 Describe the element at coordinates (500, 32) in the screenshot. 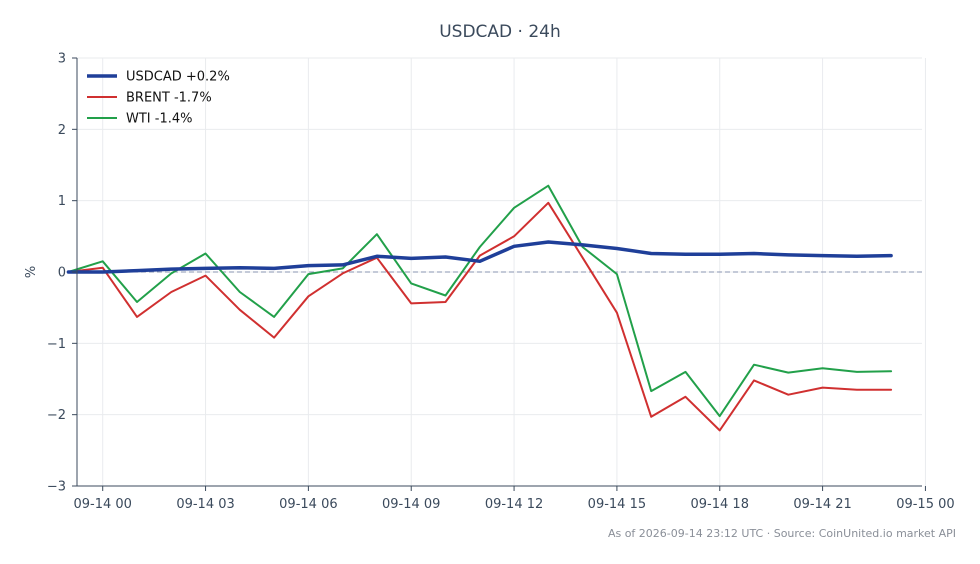

I see `chart-title: USDCAD · 24h` at that location.